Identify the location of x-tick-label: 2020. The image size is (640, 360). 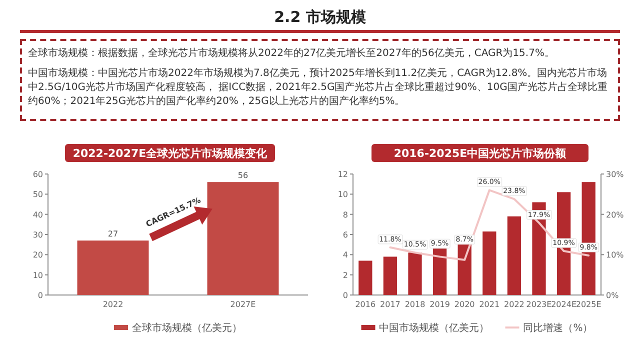
(464, 304).